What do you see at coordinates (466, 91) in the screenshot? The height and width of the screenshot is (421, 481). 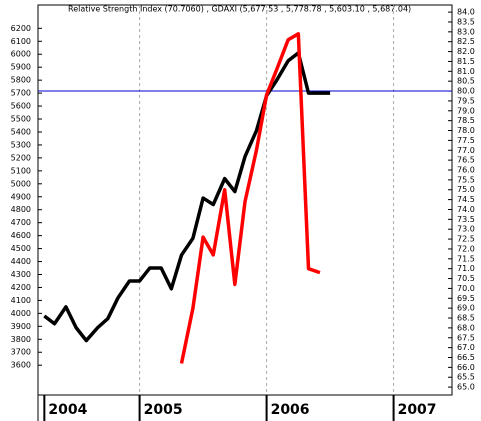 I see `y2-tick-label: 80.0` at bounding box center [466, 91].